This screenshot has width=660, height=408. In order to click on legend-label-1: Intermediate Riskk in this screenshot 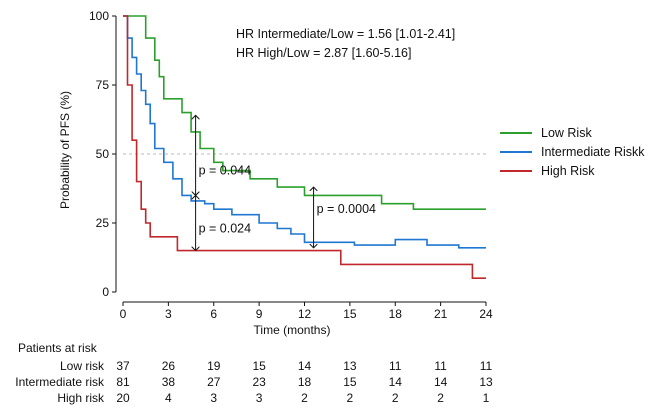, I will do `click(593, 152)`.